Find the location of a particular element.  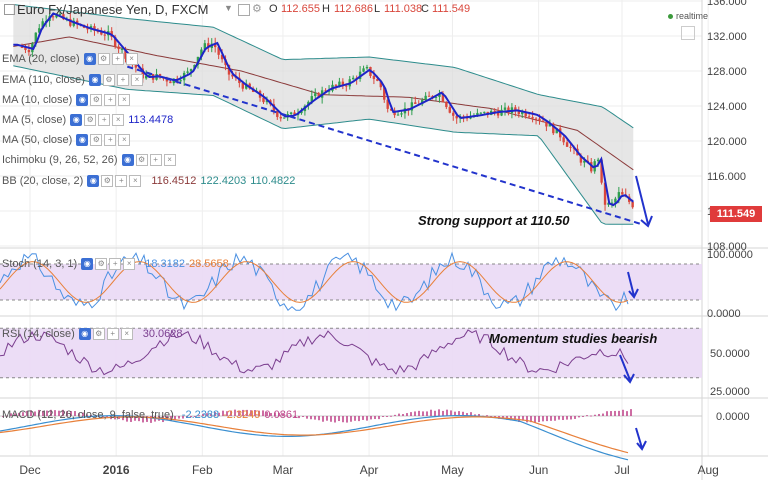

indicator-ema110: EMA (110, close) ◉ ⚙ + × is located at coordinates (72, 80).